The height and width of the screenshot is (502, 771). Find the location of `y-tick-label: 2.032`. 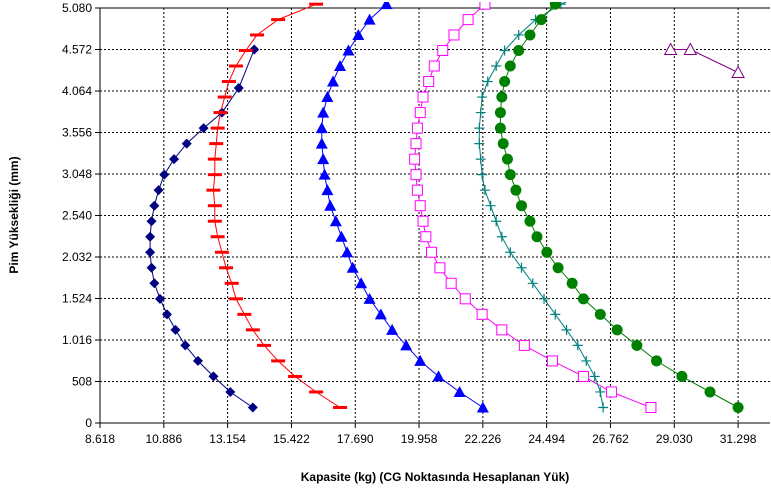

y-tick-label: 2.032 is located at coordinates (77, 257).